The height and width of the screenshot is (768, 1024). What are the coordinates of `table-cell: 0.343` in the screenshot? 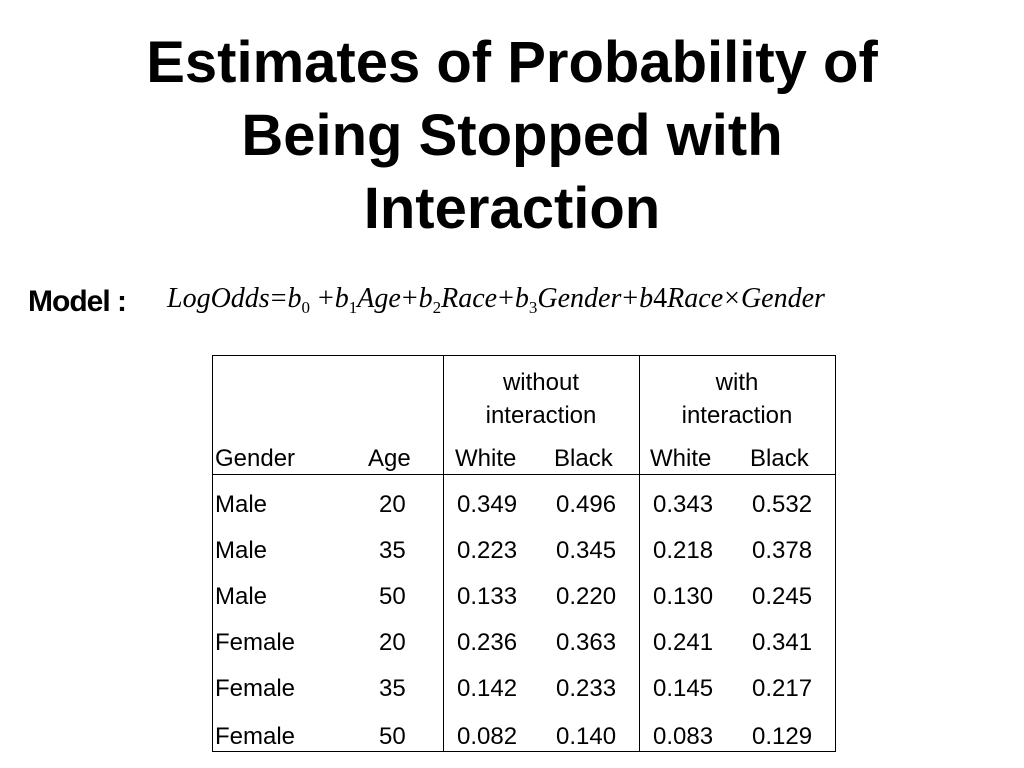 It's located at (683, 504).